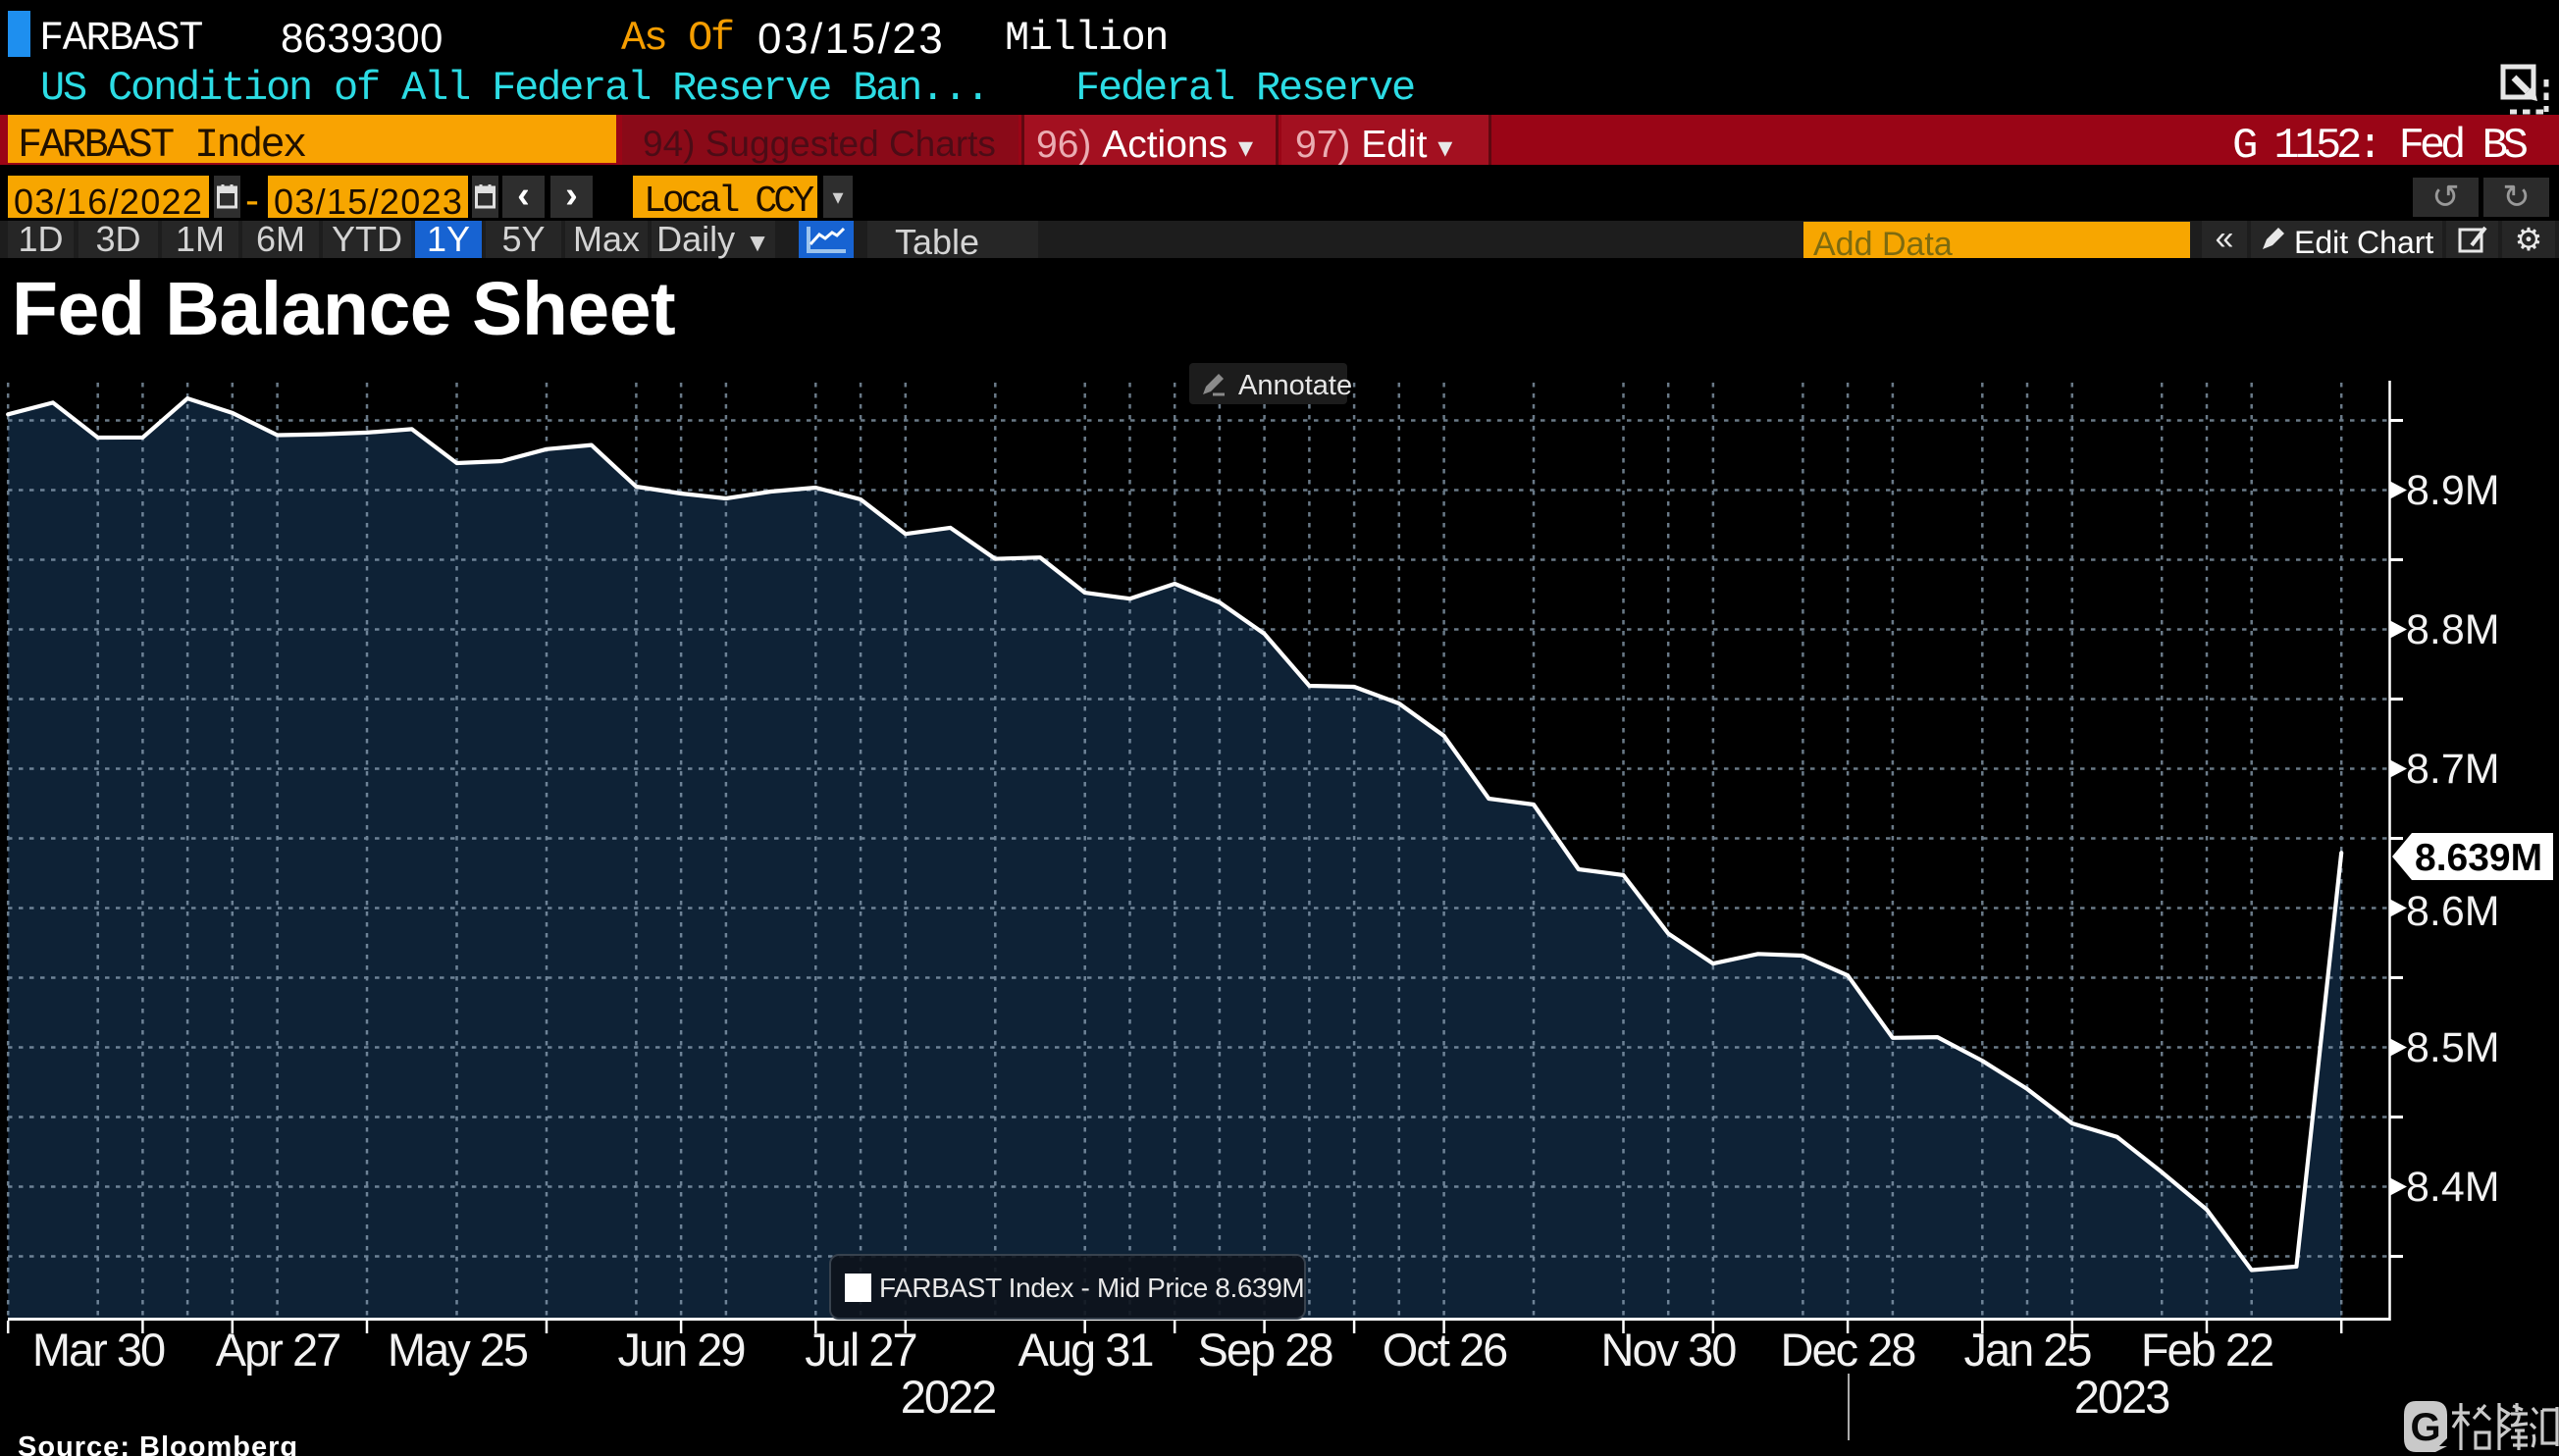  I want to click on svg-text: Sep 28, so click(1265, 1350).